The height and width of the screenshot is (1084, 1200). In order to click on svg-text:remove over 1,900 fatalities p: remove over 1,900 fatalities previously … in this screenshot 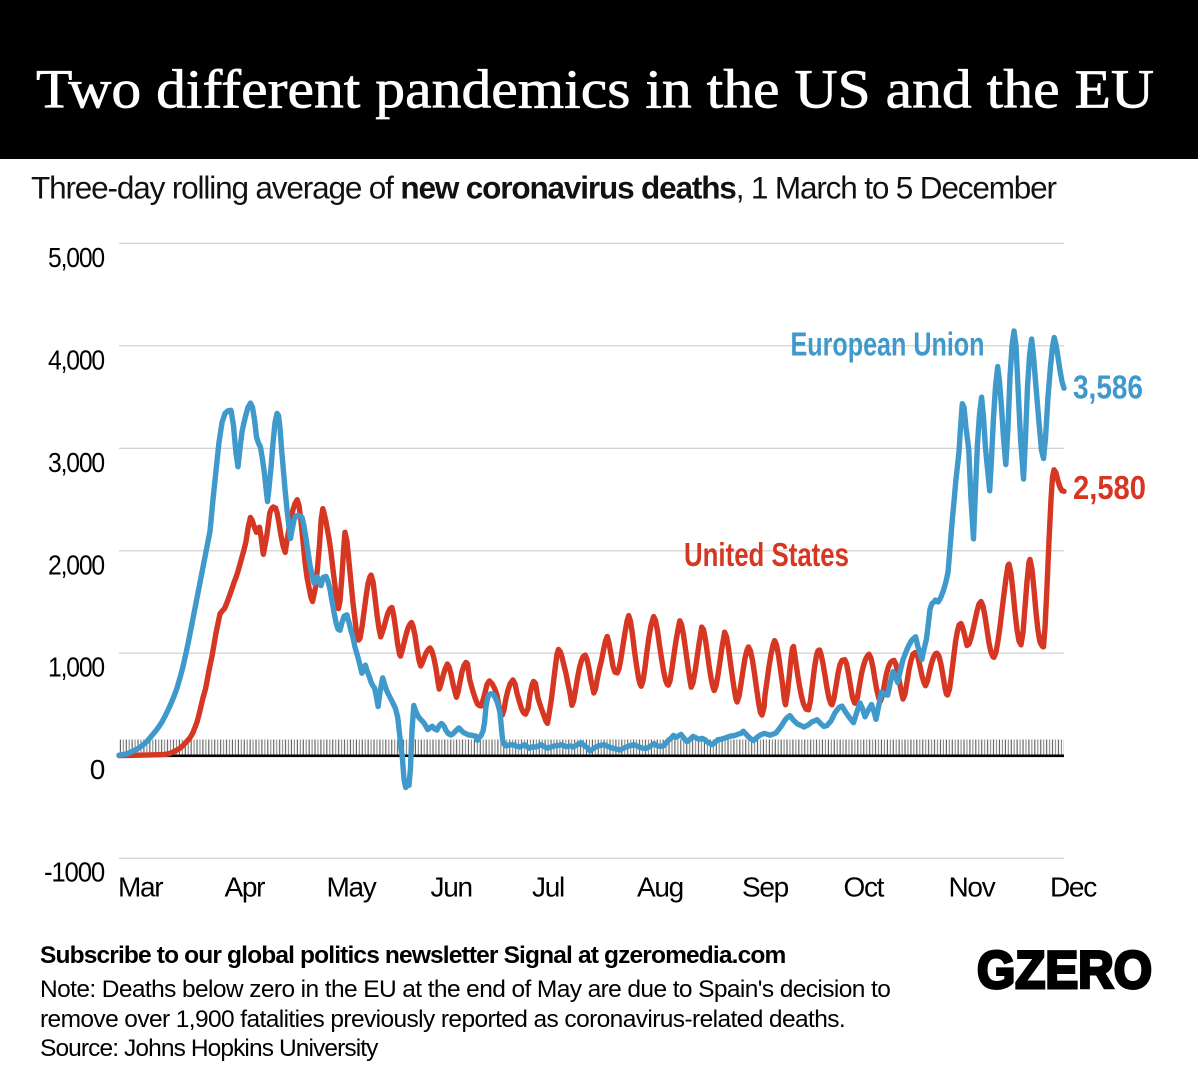, I will do `click(442, 1019)`.